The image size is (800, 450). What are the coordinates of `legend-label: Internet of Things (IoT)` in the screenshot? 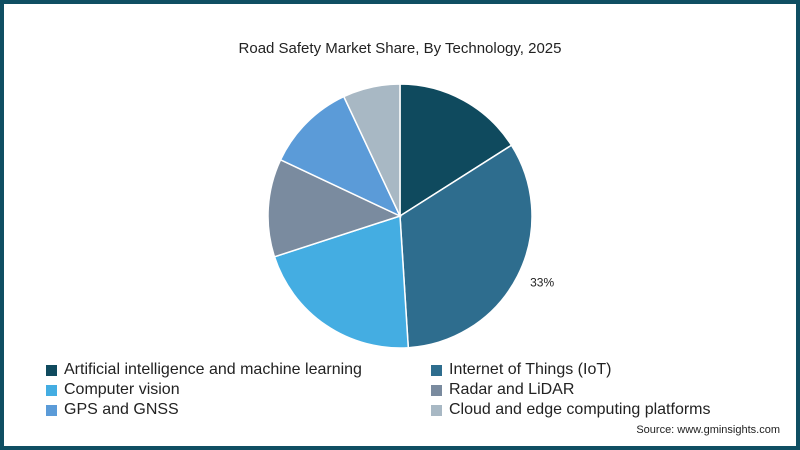 It's located at (530, 369).